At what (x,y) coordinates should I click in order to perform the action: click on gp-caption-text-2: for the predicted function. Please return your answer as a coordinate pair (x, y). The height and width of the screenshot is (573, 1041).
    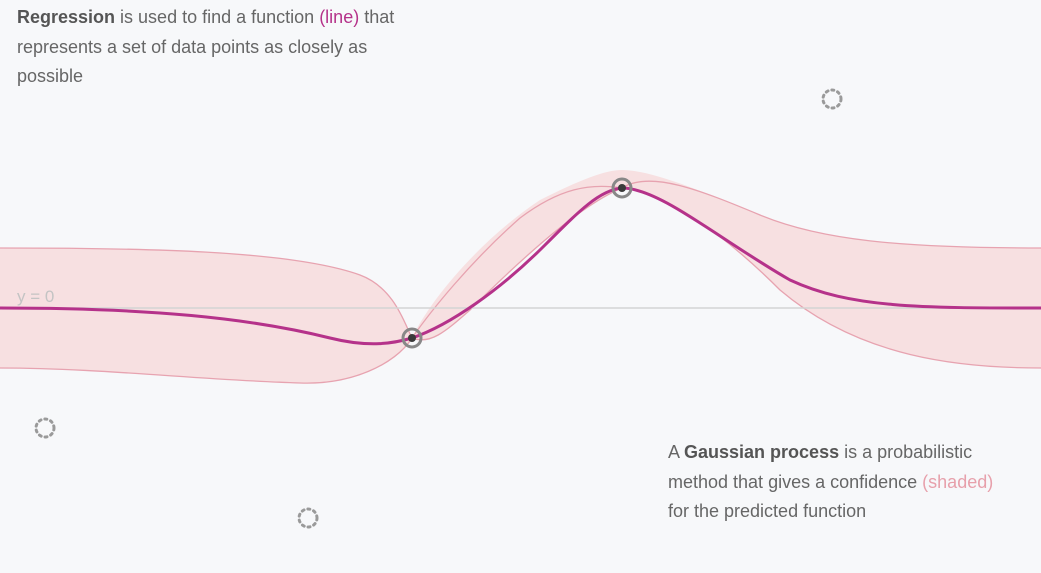
    Looking at the image, I should click on (767, 511).